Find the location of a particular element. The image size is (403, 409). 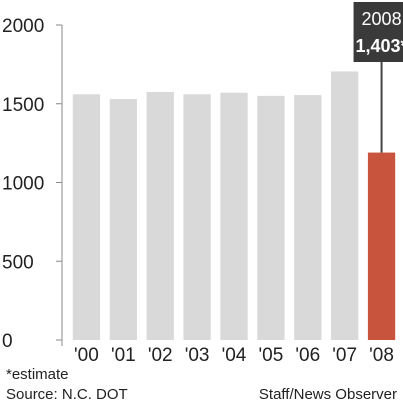

x-tick-label: '00 is located at coordinates (86, 355).